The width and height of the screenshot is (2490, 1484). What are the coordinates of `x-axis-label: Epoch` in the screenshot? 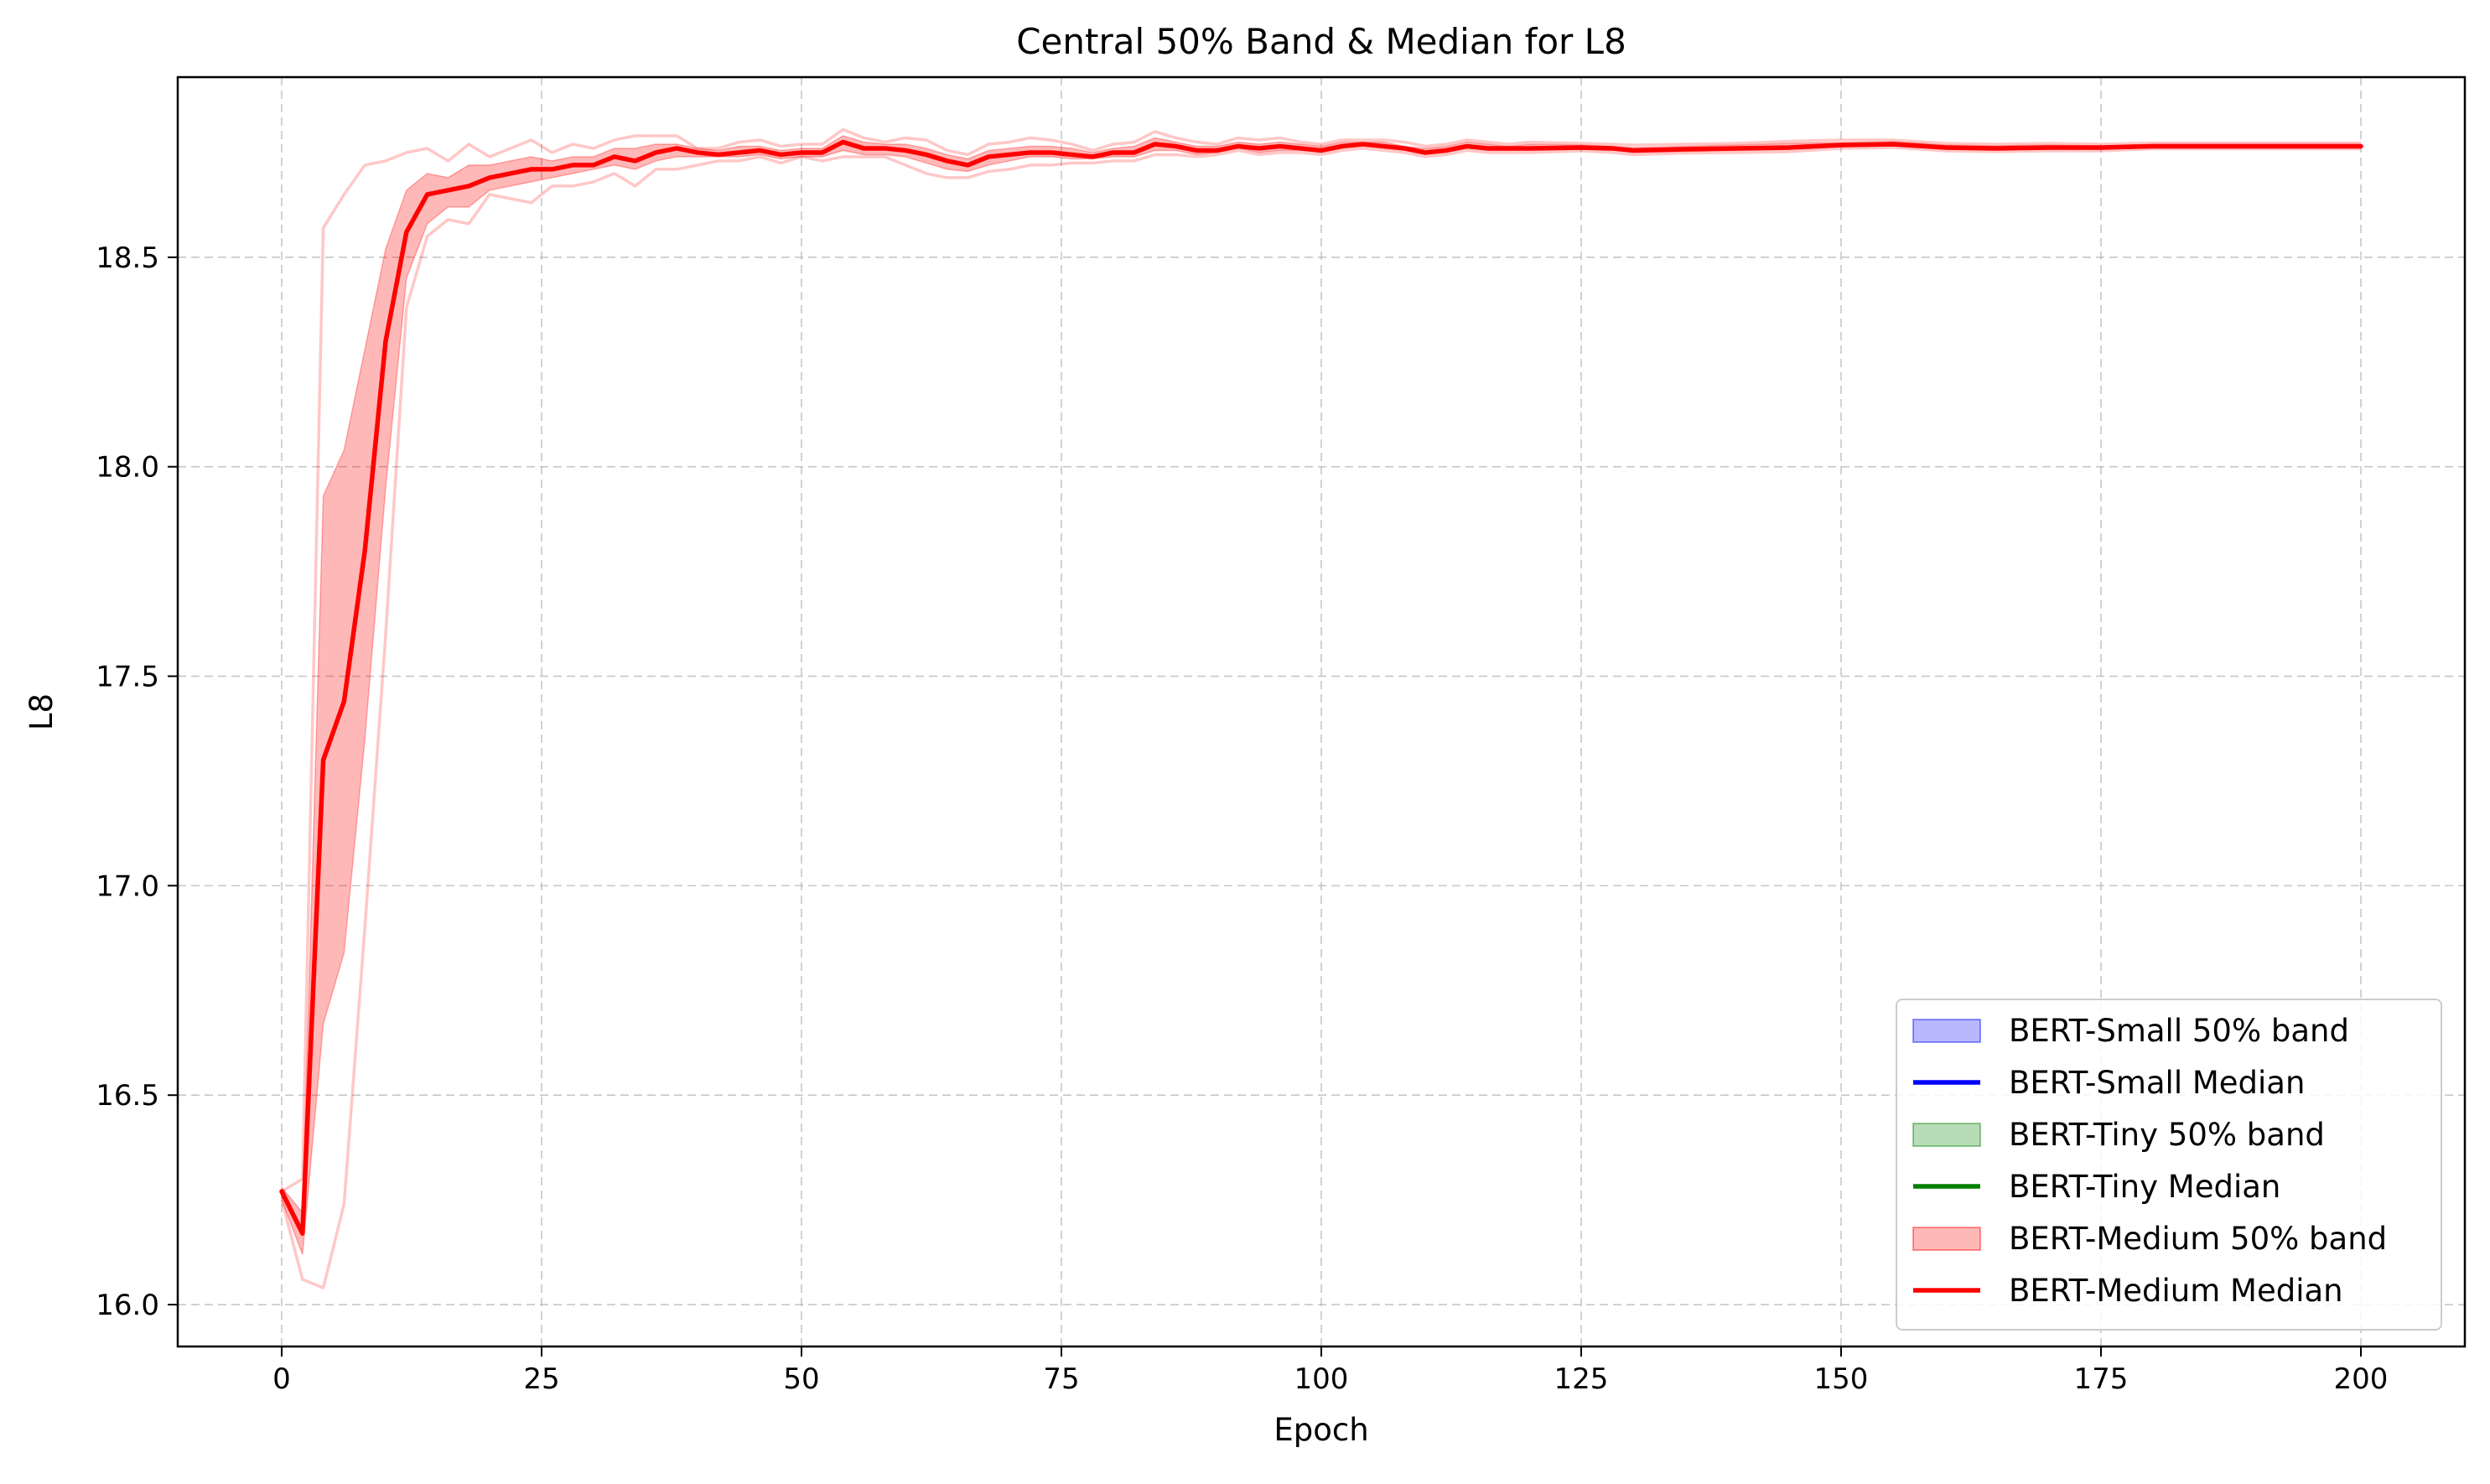 It's located at (1321, 1430).